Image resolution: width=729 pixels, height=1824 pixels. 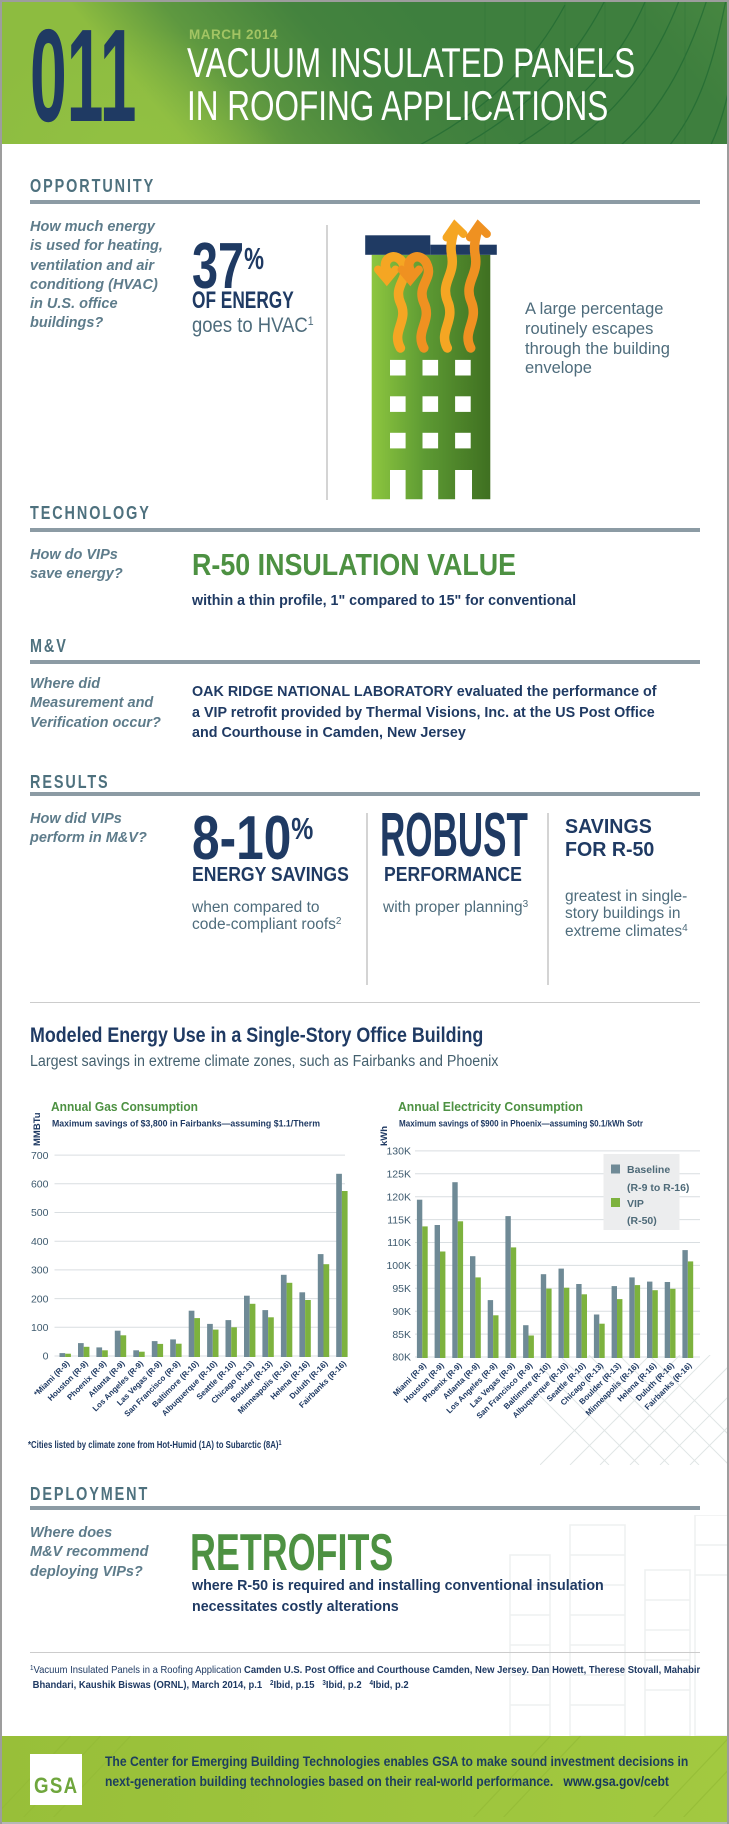 What do you see at coordinates (398, 1152) in the screenshot?
I see `svg-text: 130K` at bounding box center [398, 1152].